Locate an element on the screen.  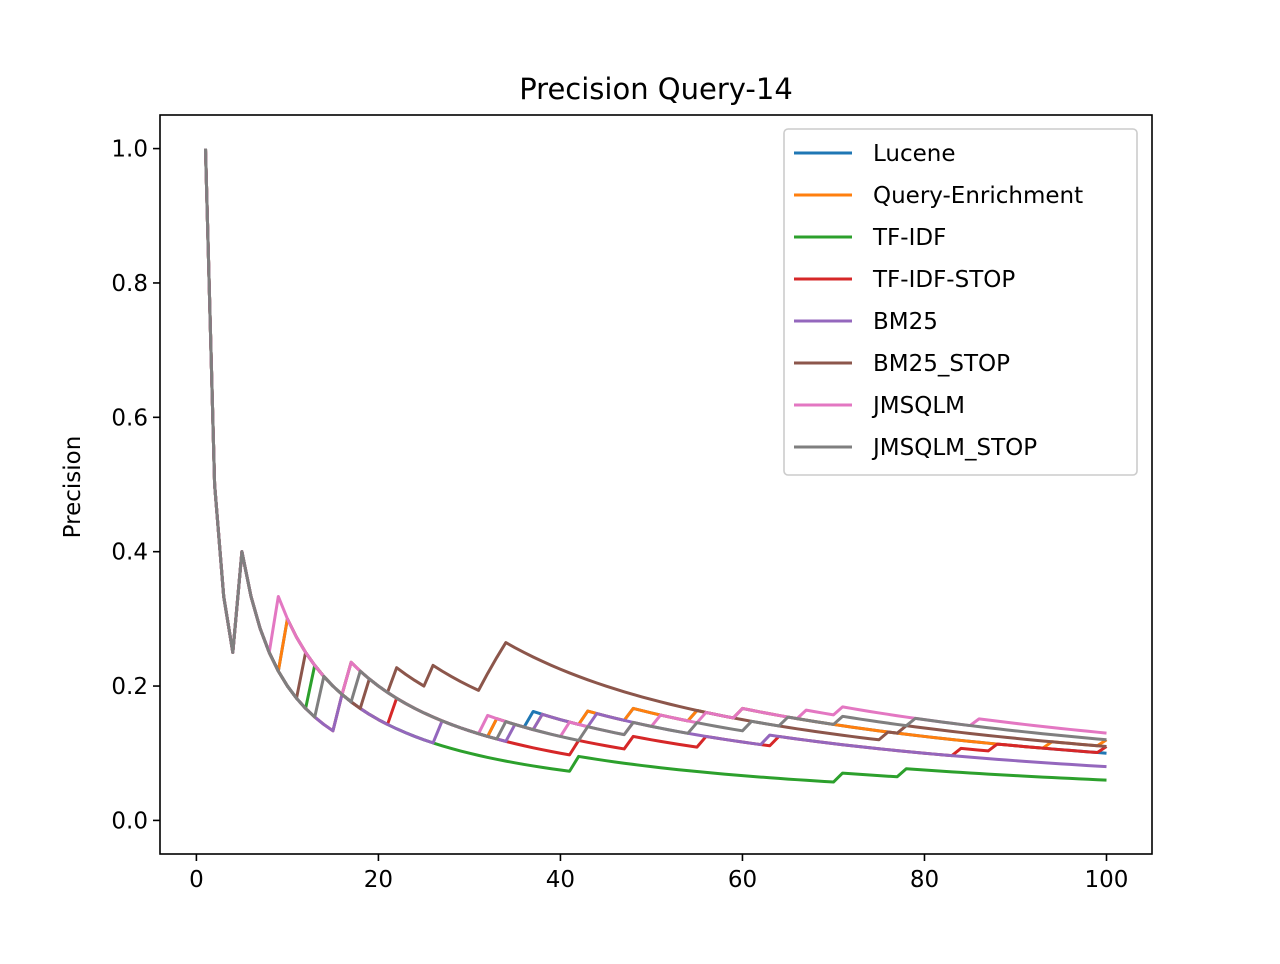
legend-label-1: Query-Enrichment is located at coordinates (978, 196).